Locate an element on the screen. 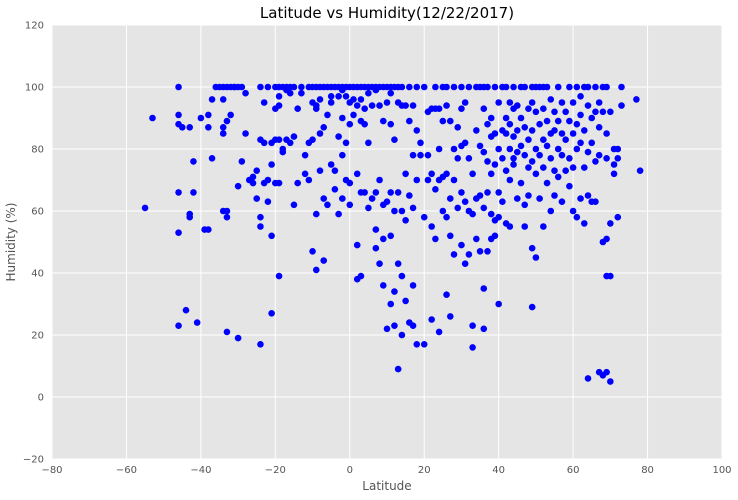  y-axis-ticks: −20 0 20 40 60 80 100 120 is located at coordinates (33, 243).